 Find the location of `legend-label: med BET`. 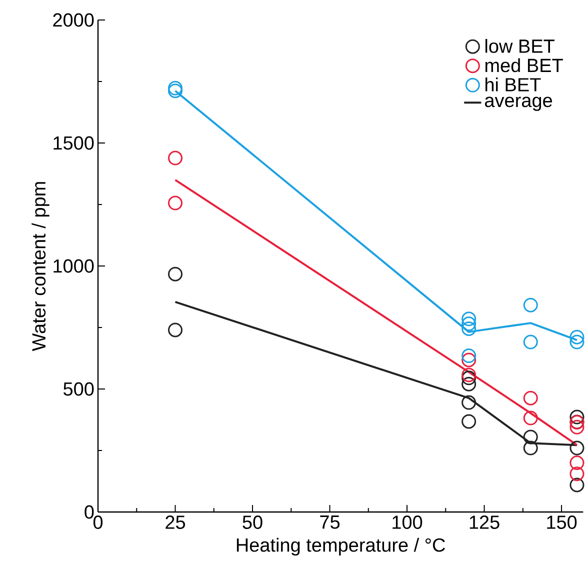

legend-label: med BET is located at coordinates (524, 65).